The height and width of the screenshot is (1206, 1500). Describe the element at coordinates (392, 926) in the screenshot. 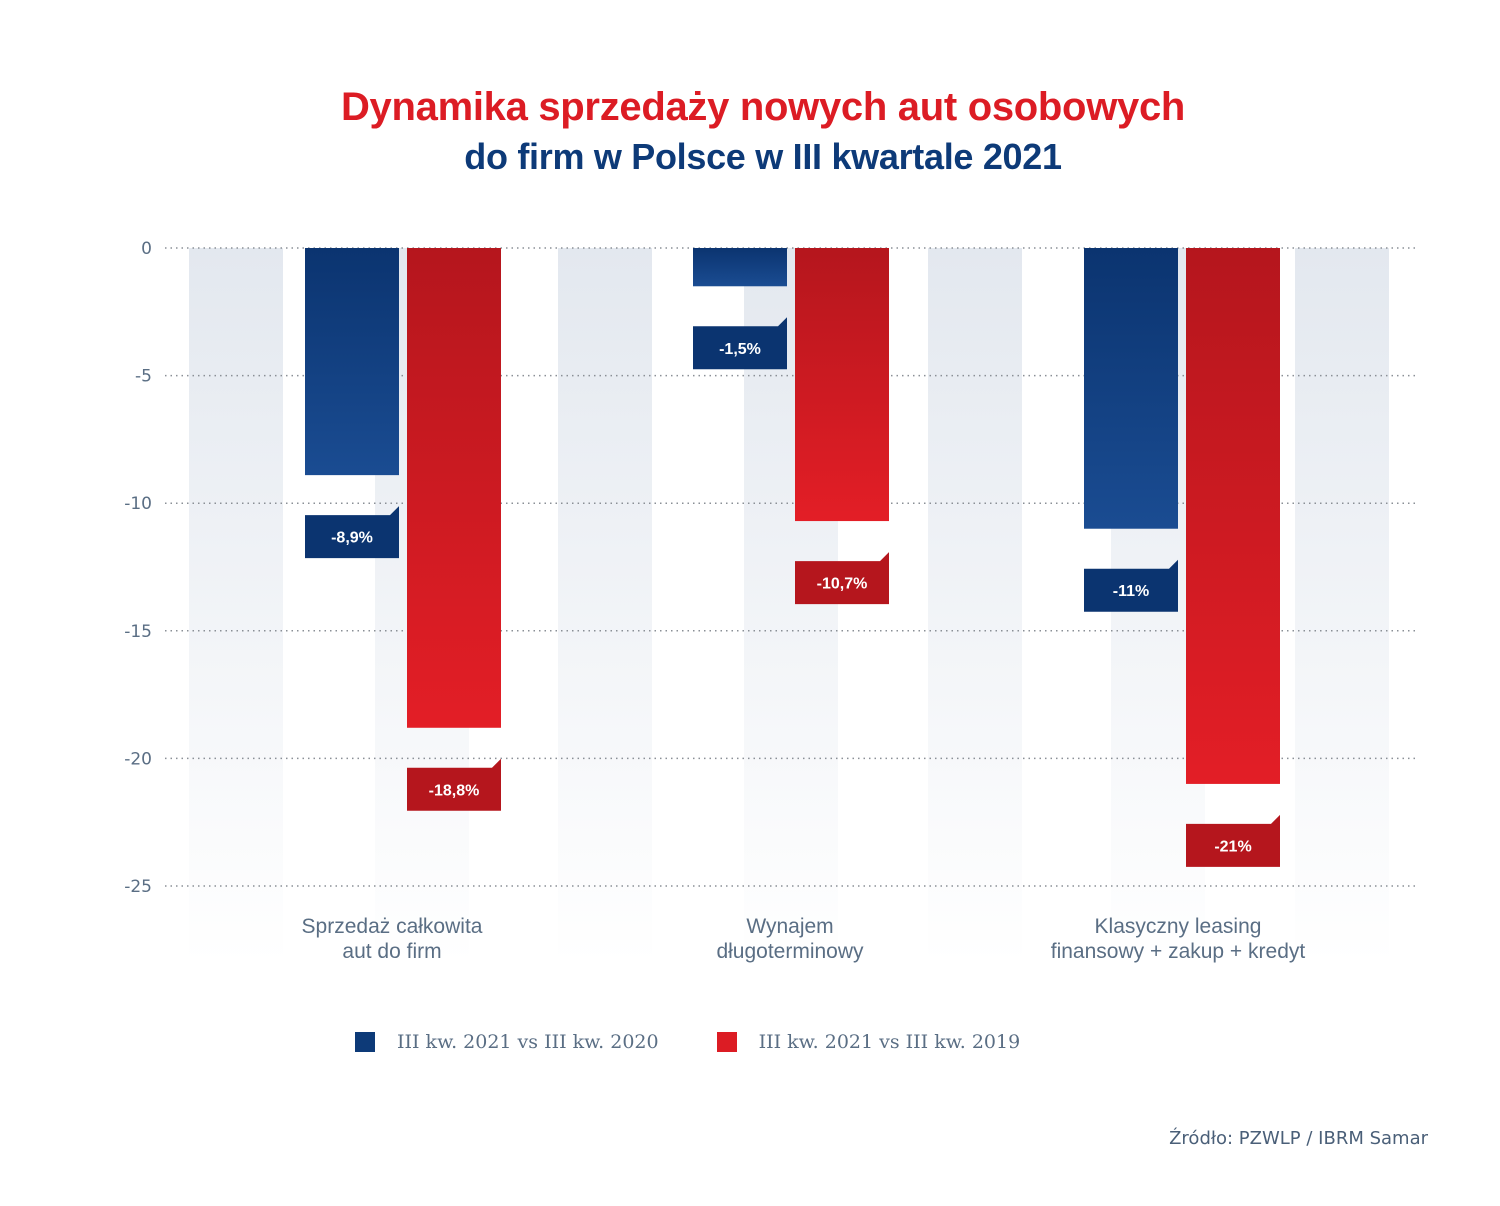

I see `x-category-label: Sprzedaż całkowita` at that location.